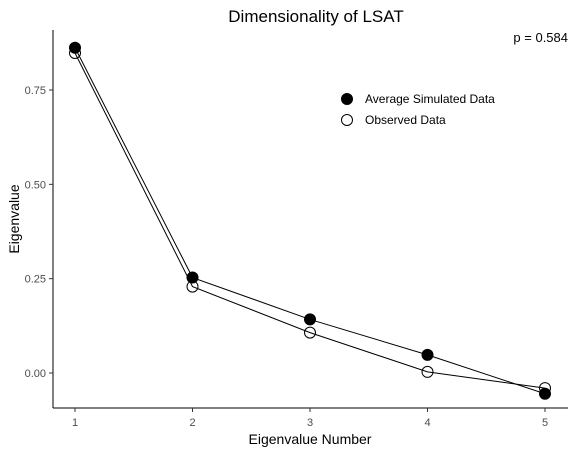  I want to click on x-axis-title: Eigenvalue Number, so click(310, 439).